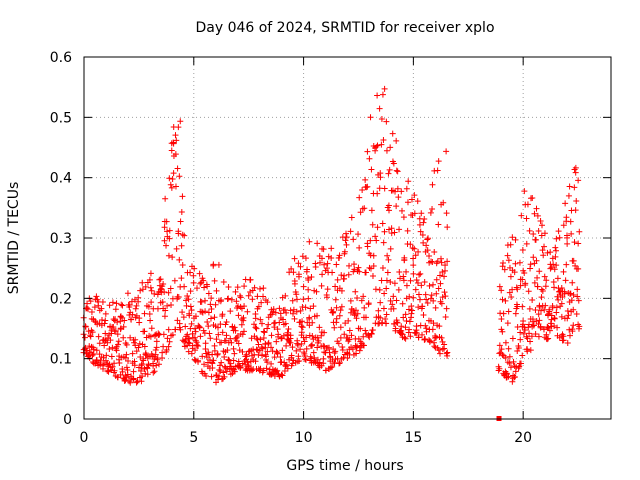 The width and height of the screenshot is (640, 480). What do you see at coordinates (61, 299) in the screenshot?
I see `y-tick-label: 0.2` at bounding box center [61, 299].